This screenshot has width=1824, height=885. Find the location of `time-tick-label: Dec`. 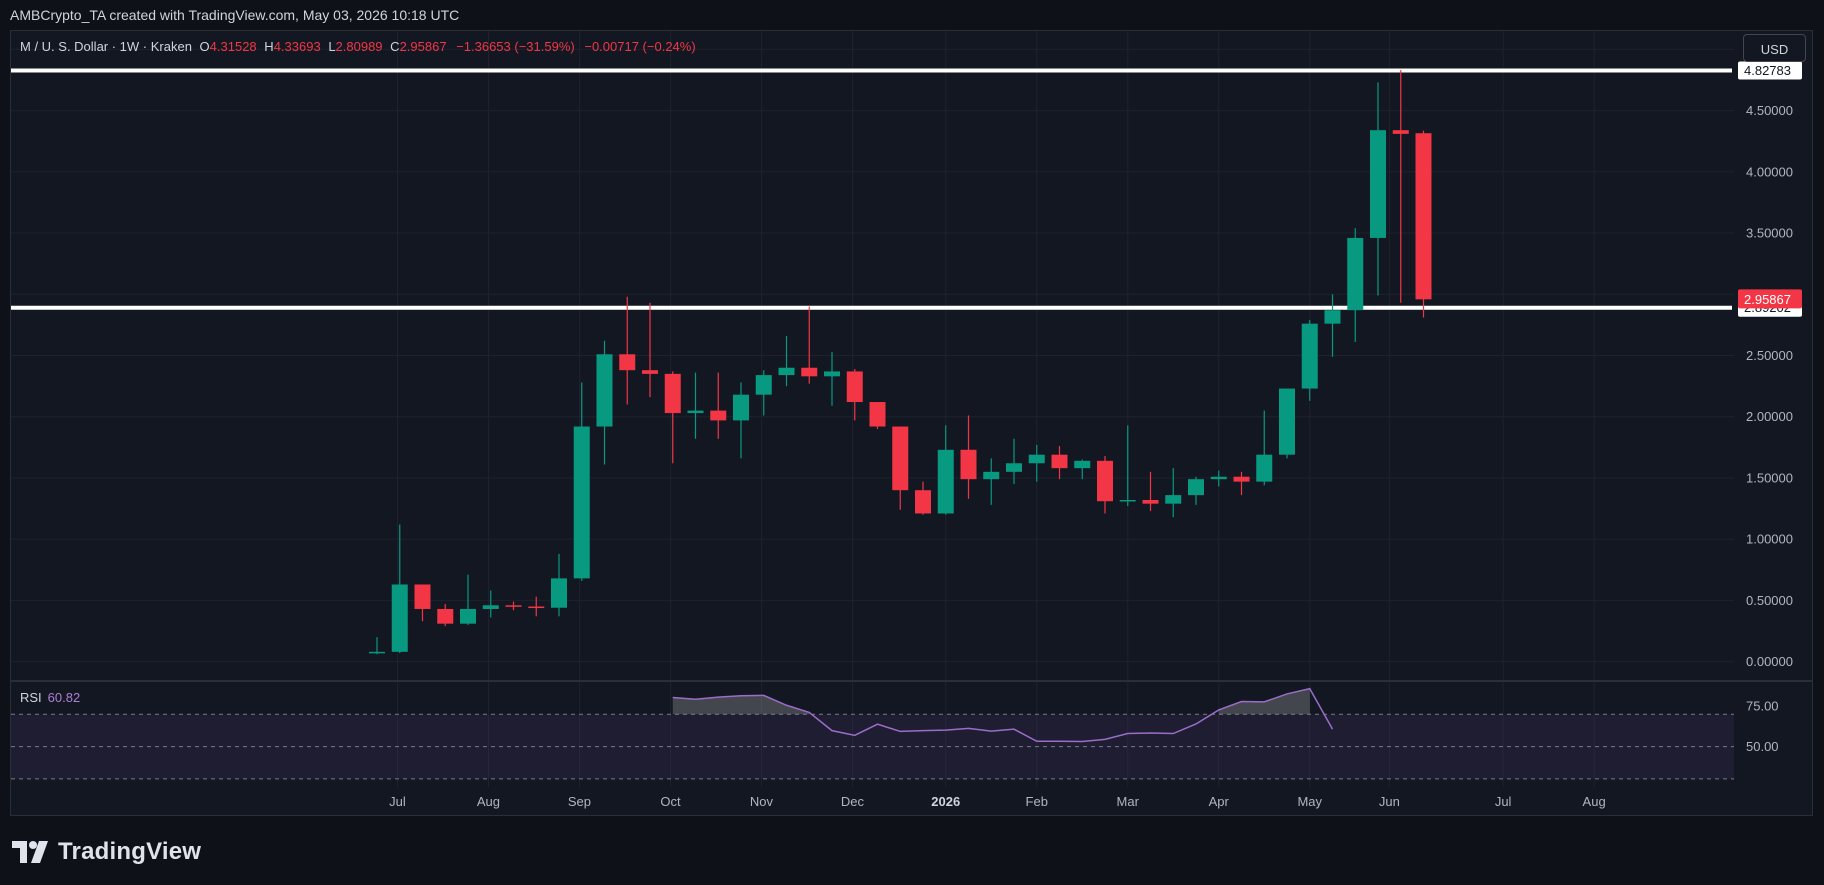

time-tick-label: Dec is located at coordinates (853, 801).